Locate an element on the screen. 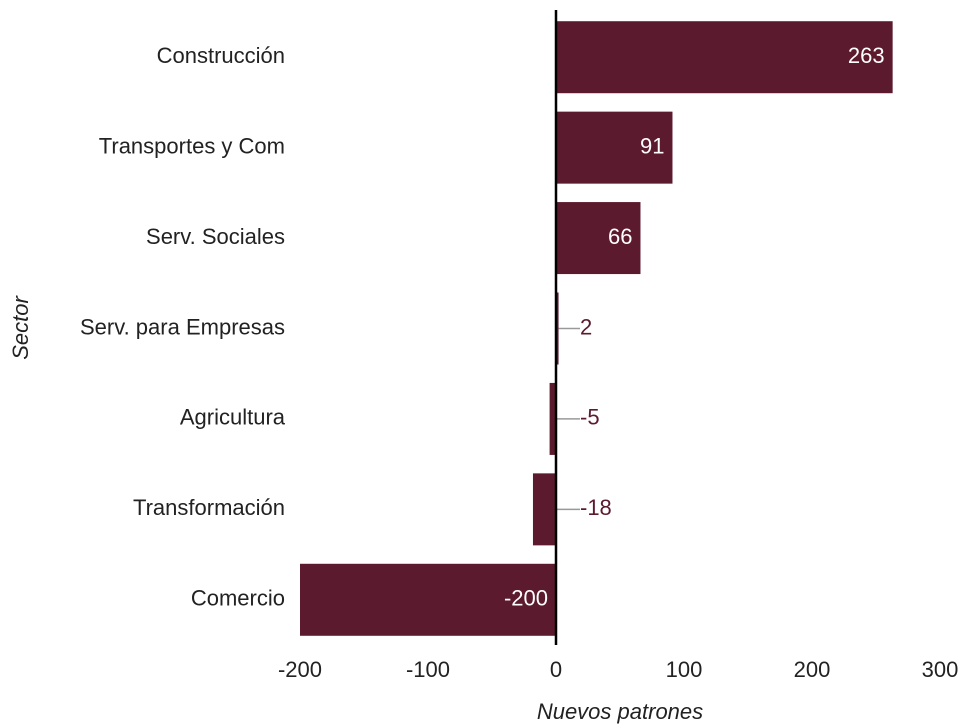 The image size is (966, 726). y-tick-label: Comercio is located at coordinates (238, 598).